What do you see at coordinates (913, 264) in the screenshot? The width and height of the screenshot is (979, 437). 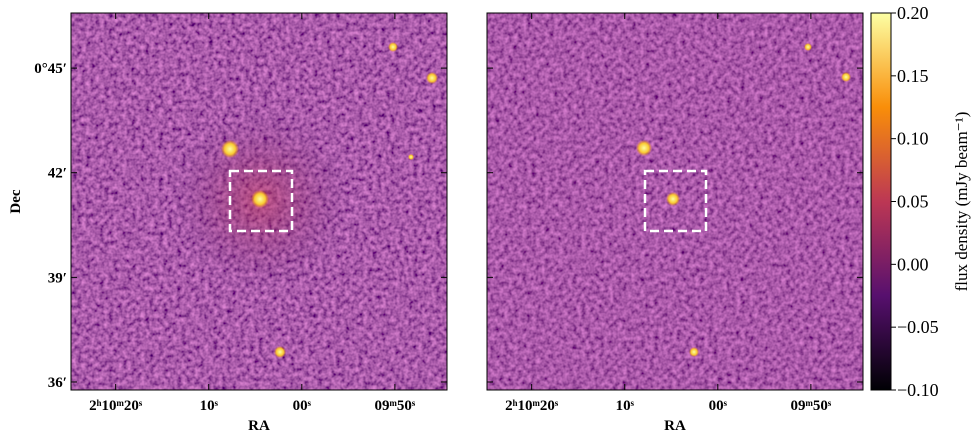 I see `colorbar-tick-label: 0.00` at bounding box center [913, 264].